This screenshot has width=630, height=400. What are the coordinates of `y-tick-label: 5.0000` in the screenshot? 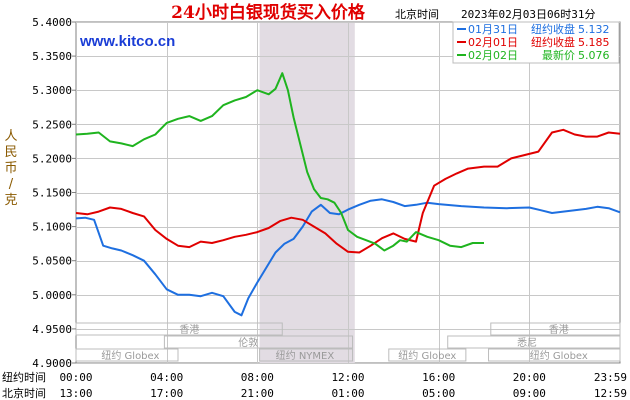 It's located at (52, 295).